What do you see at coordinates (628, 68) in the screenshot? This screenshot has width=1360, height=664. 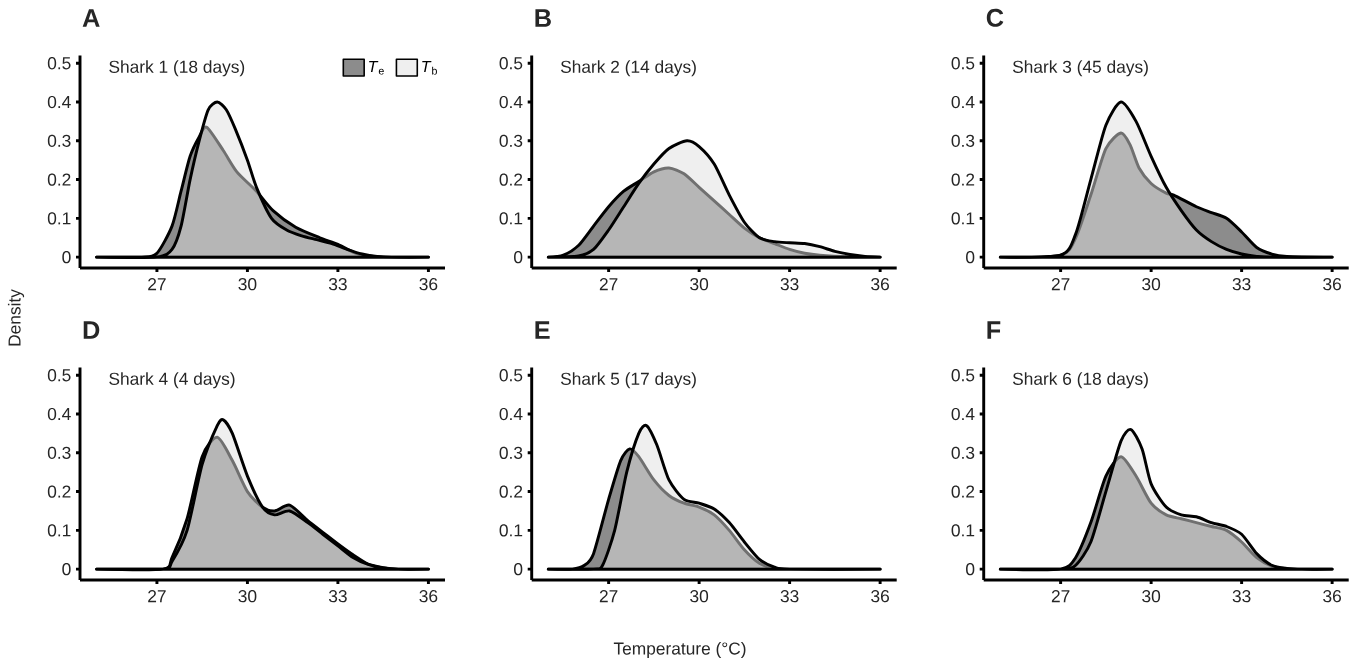 I see `chart-subtitle: Shark 2 (14 days)` at bounding box center [628, 68].